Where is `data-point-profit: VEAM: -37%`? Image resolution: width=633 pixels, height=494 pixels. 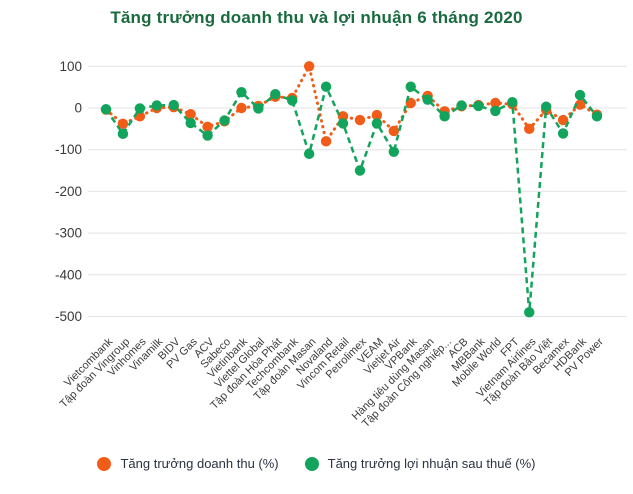 data-point-profit: VEAM: -37% is located at coordinates (377, 123).